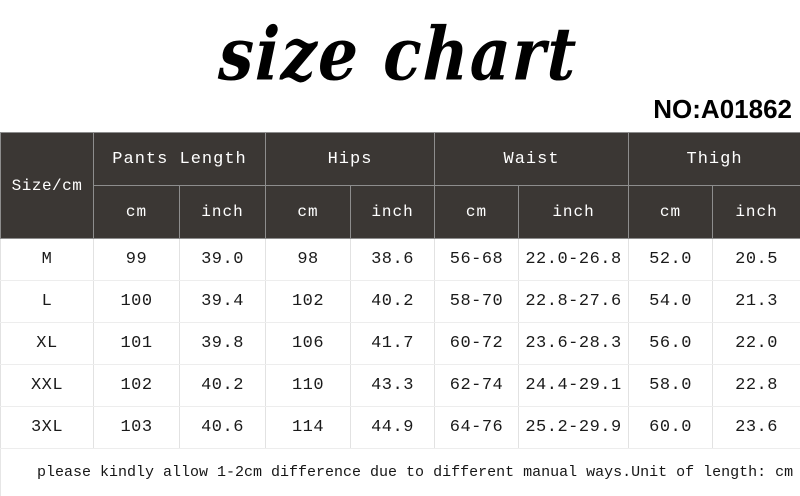  I want to click on cell-size: XL, so click(47, 344).